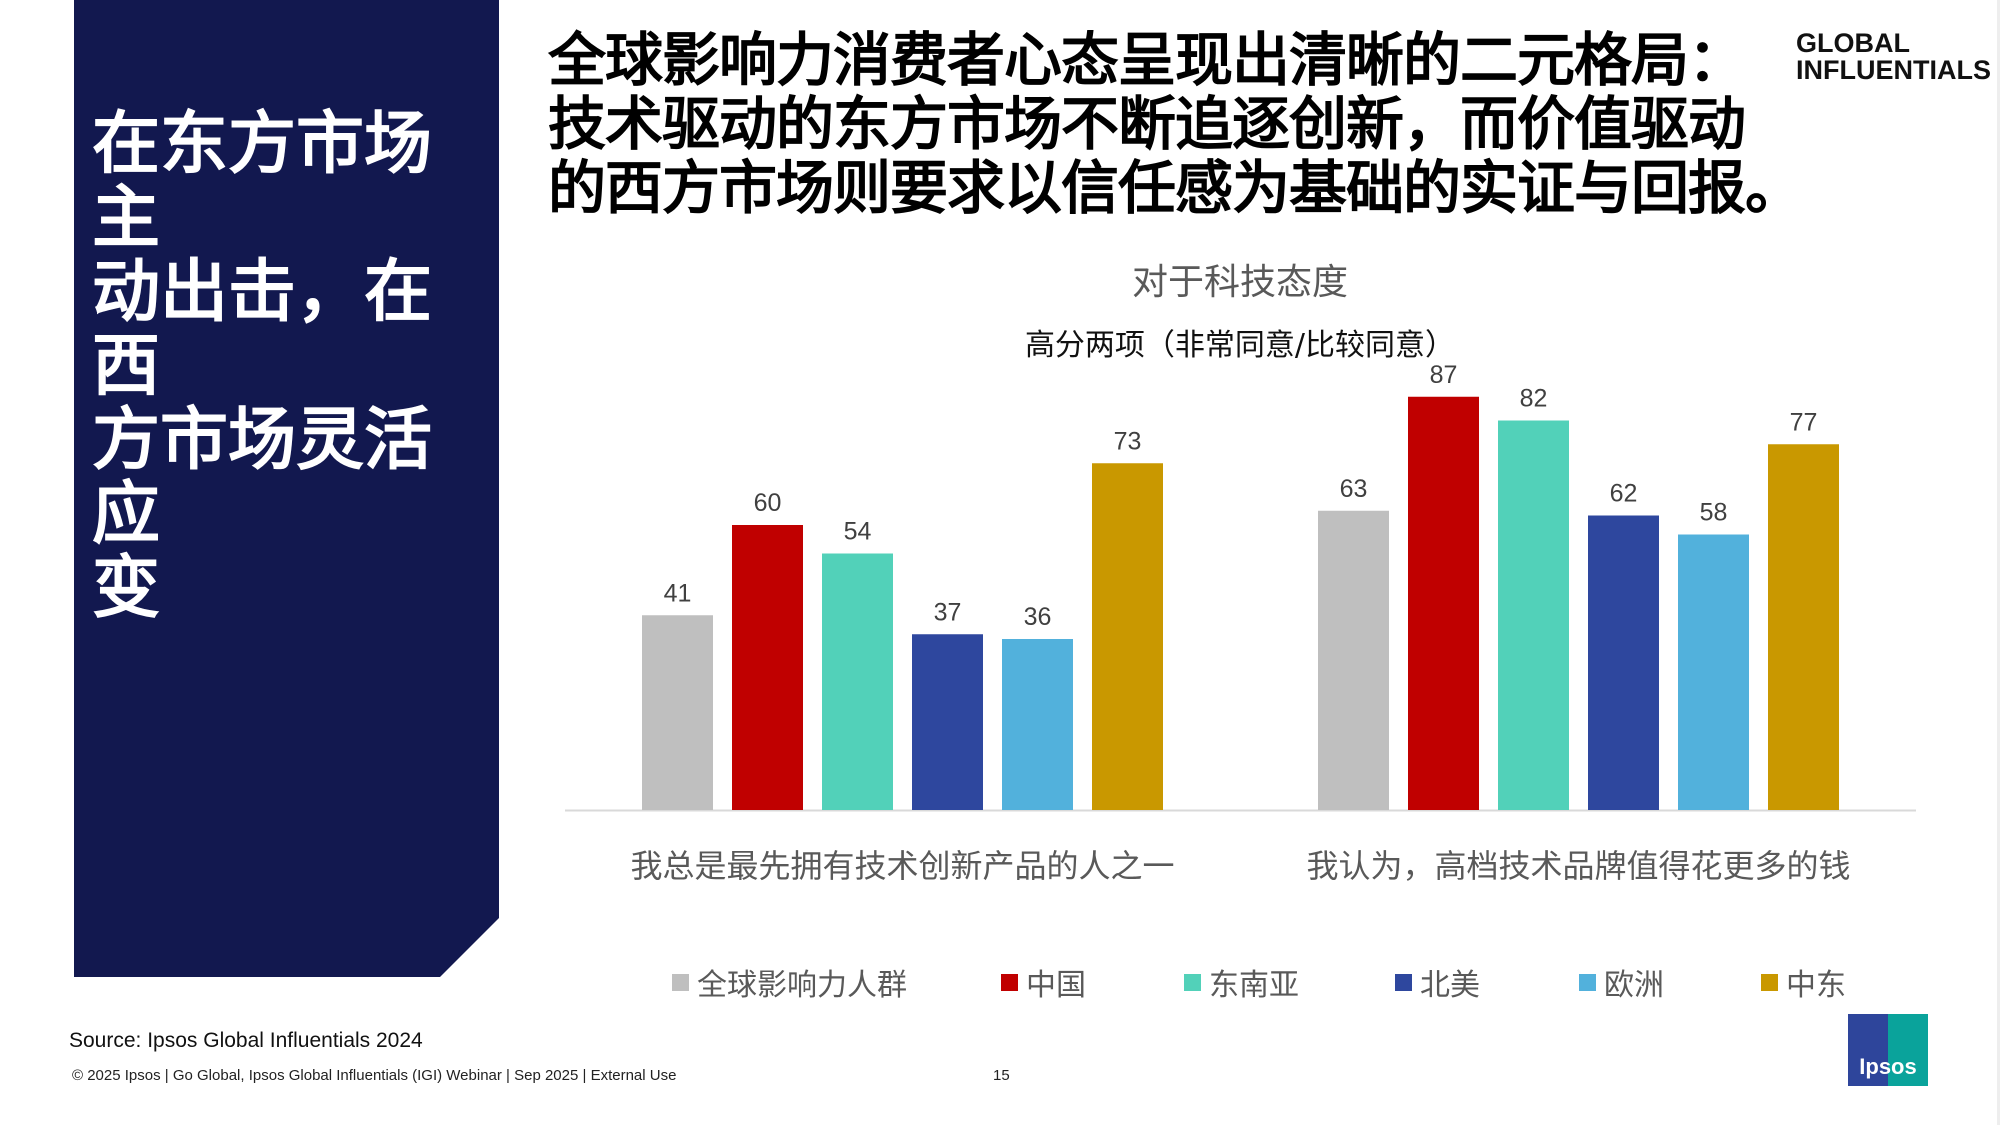 The height and width of the screenshot is (1125, 2000). I want to click on slide-edge, so click(1998, 562).